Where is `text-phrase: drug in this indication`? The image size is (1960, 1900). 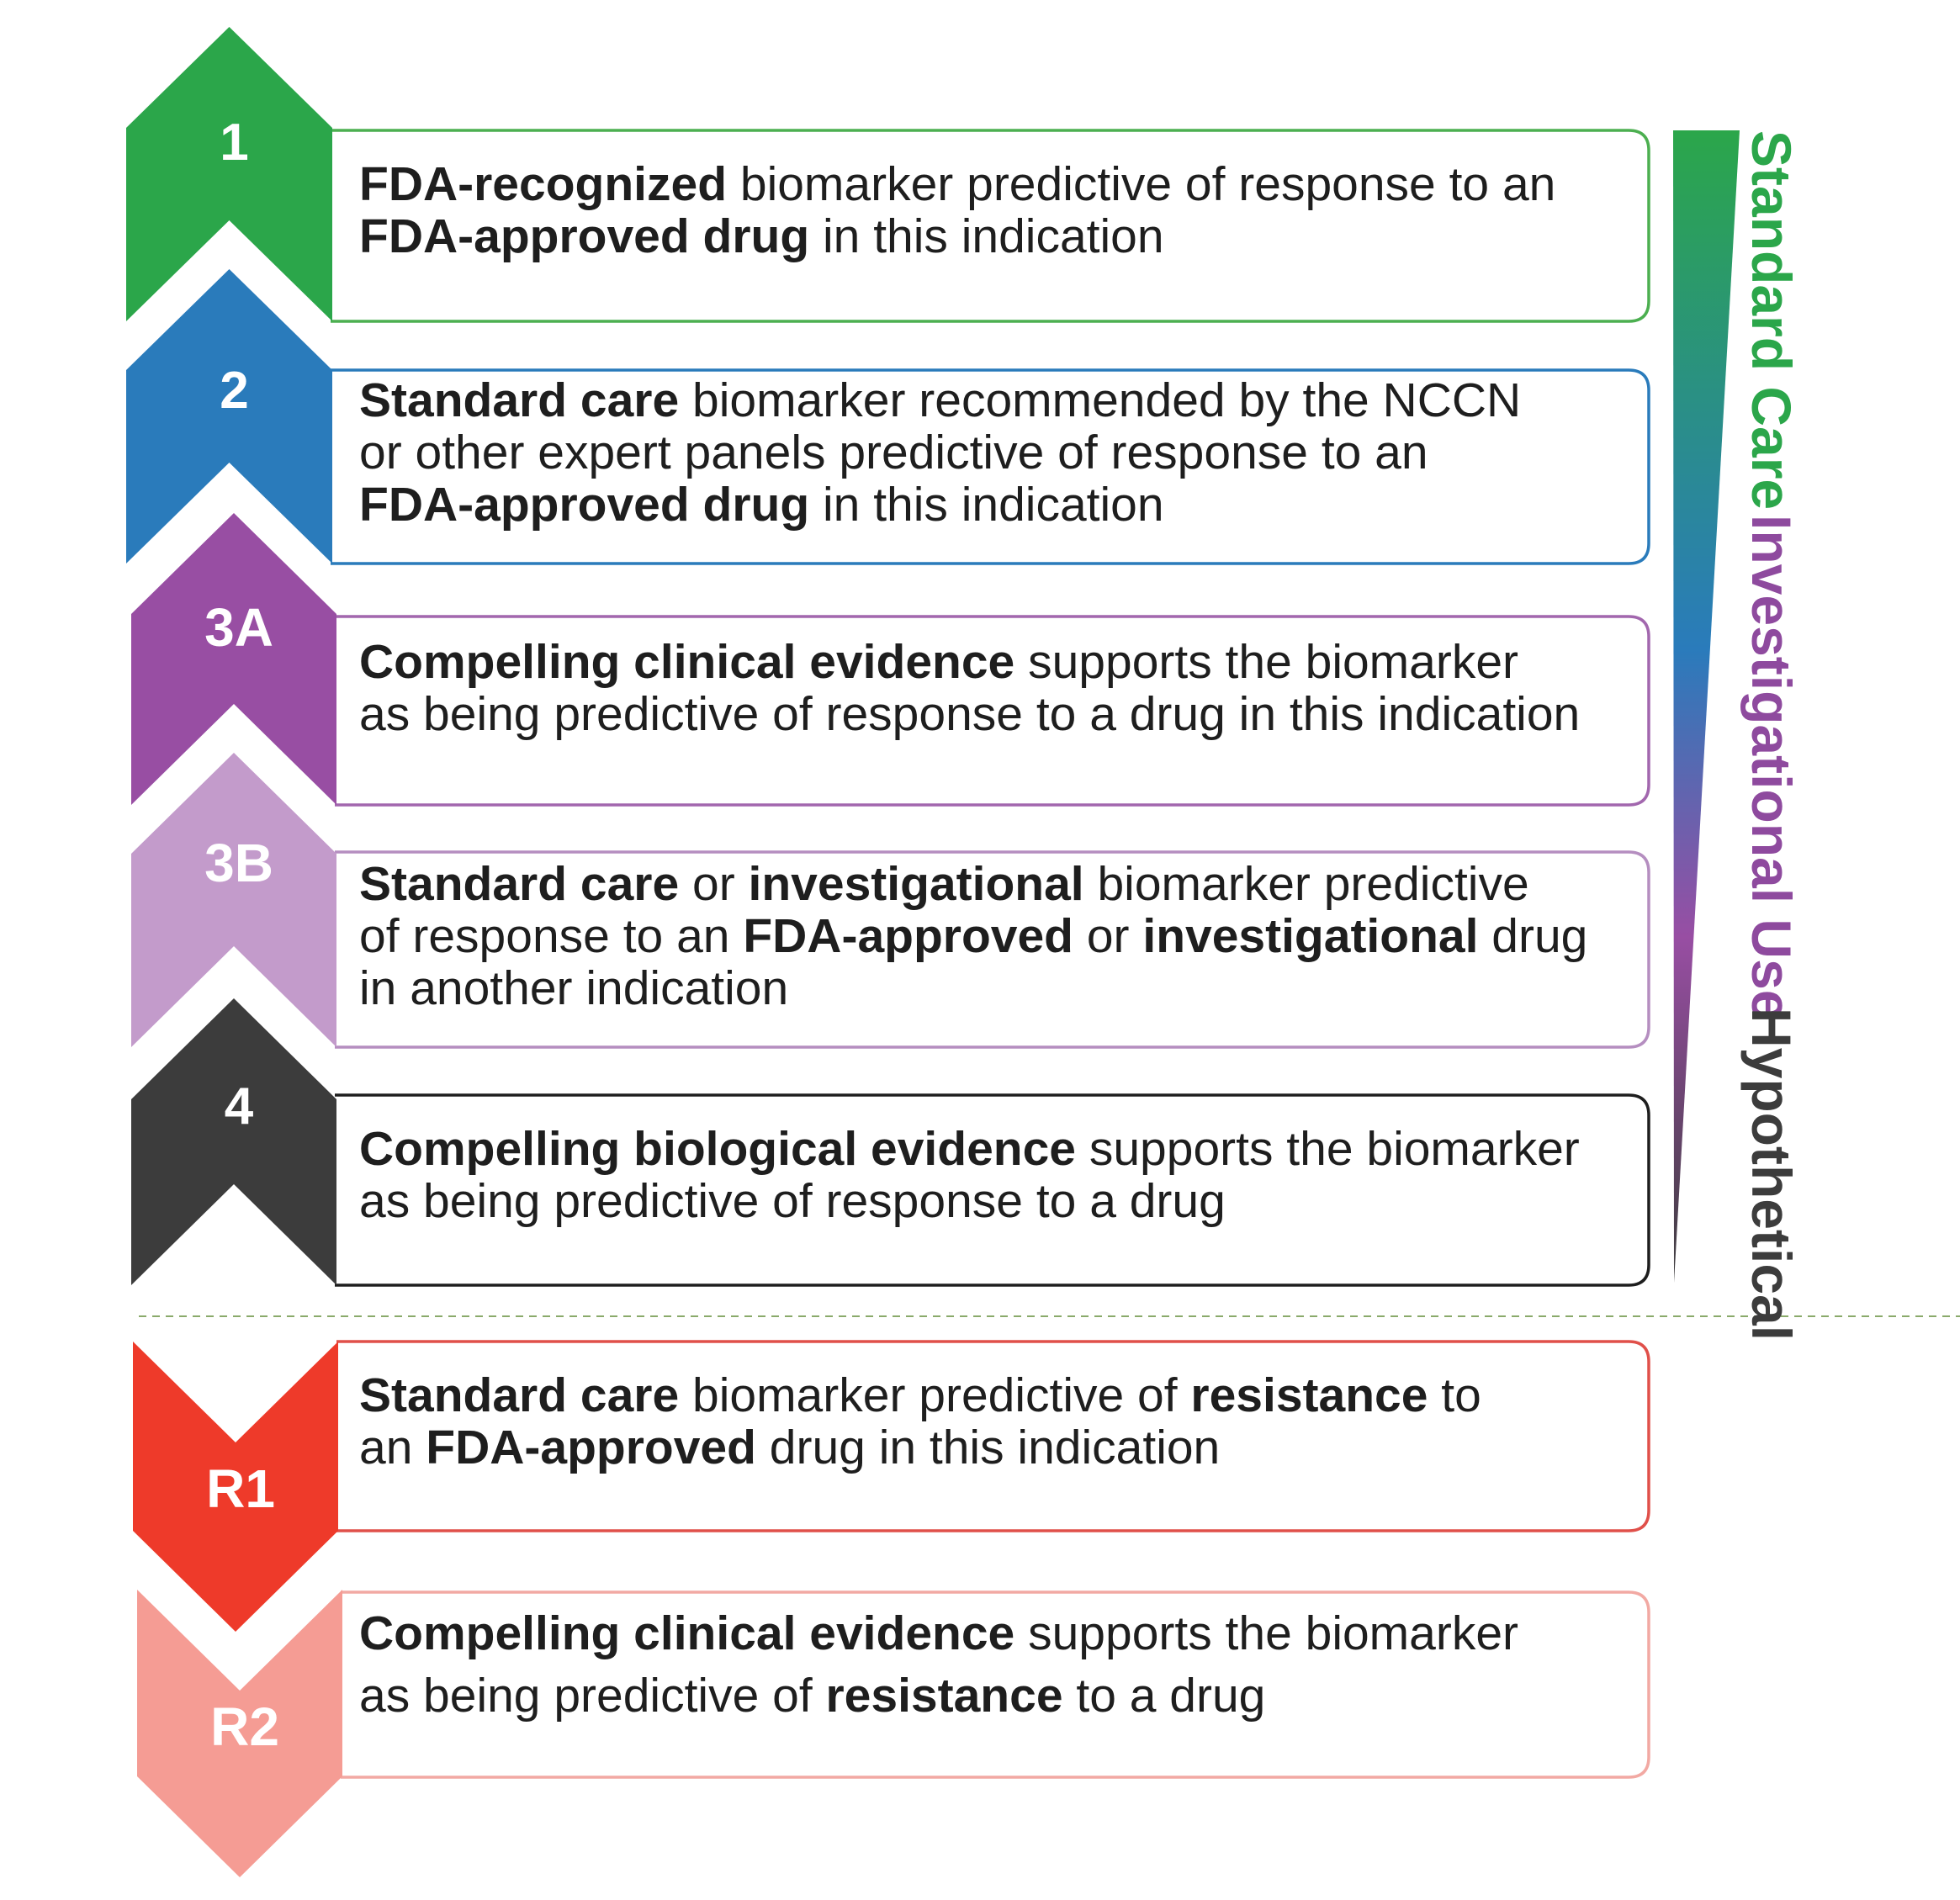
text-phrase: drug in this indication is located at coordinates (988, 1447).